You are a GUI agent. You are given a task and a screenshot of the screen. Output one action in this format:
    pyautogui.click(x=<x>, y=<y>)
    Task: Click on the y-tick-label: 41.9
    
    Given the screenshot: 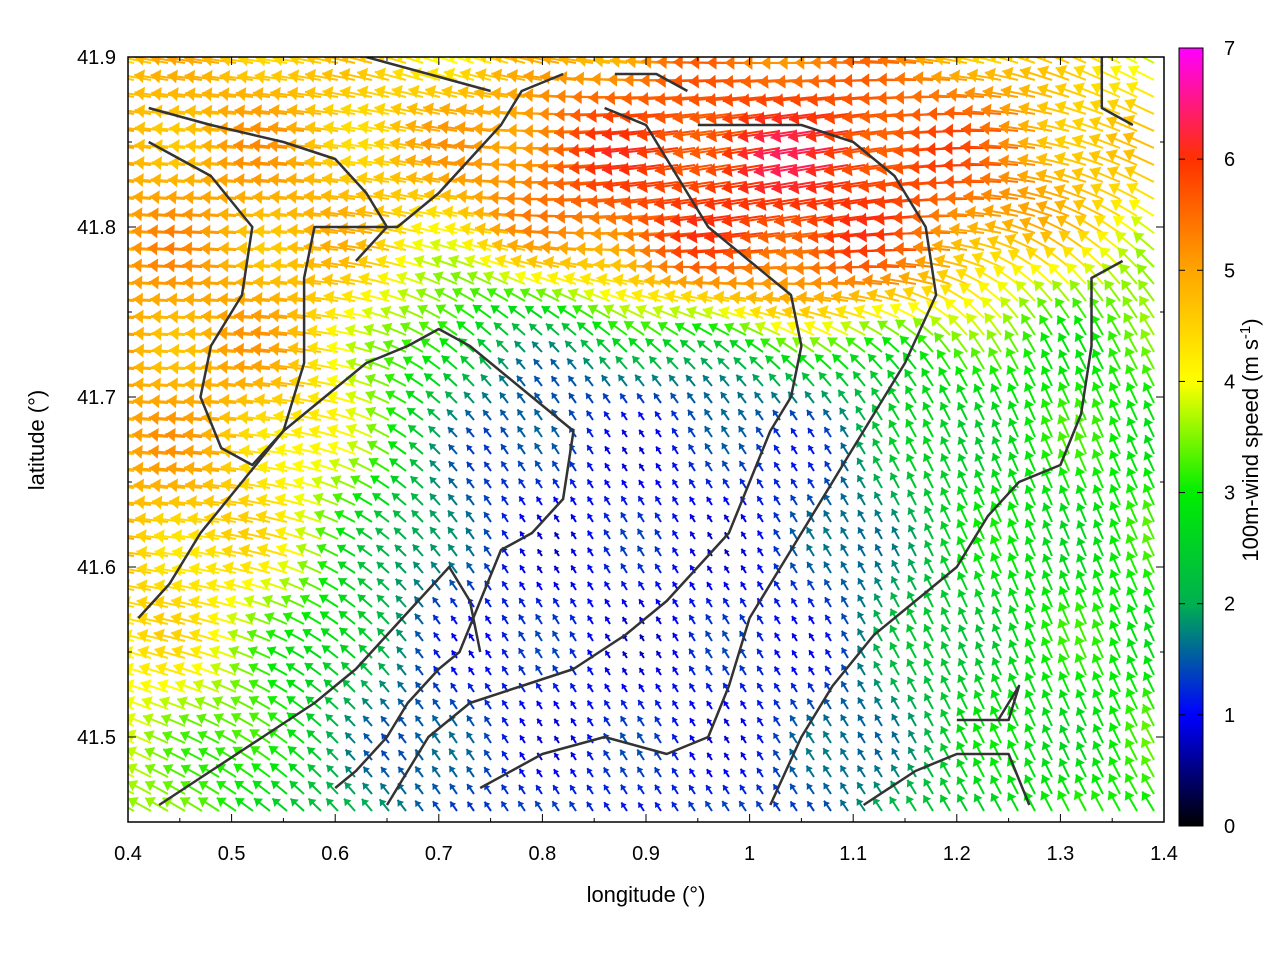 What is the action you would take?
    pyautogui.click(x=96, y=58)
    